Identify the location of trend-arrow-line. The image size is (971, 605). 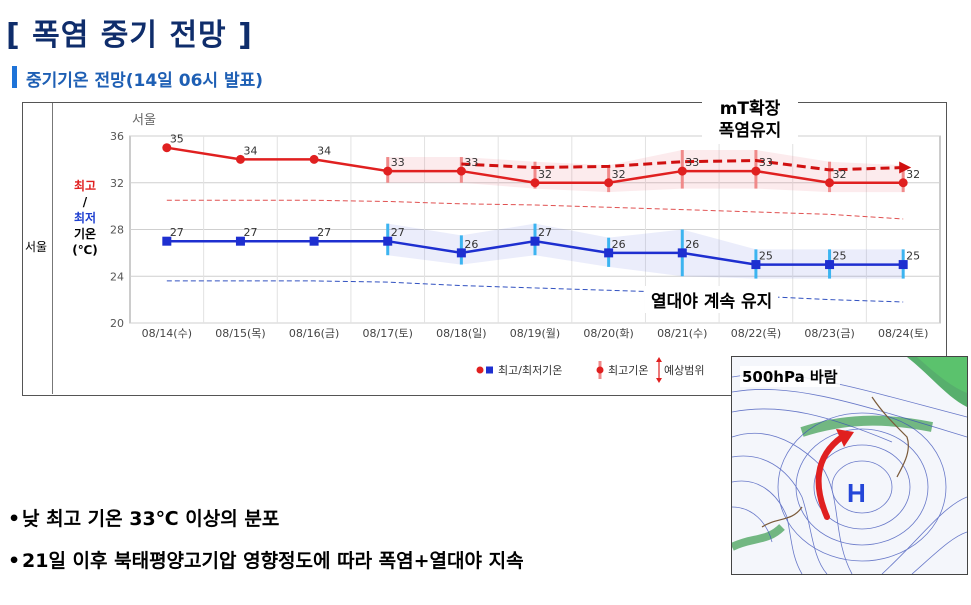
(682, 165).